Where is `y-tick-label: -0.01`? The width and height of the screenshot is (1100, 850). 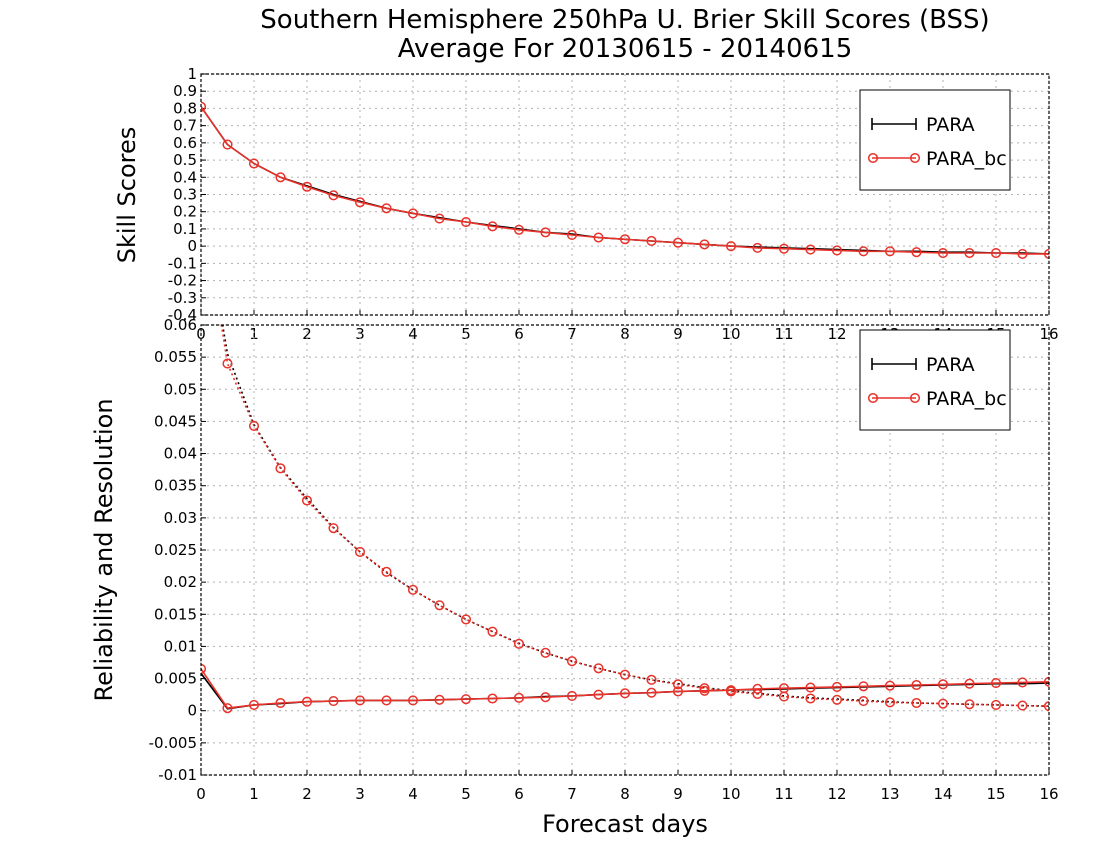
y-tick-label: -0.01 is located at coordinates (177, 775).